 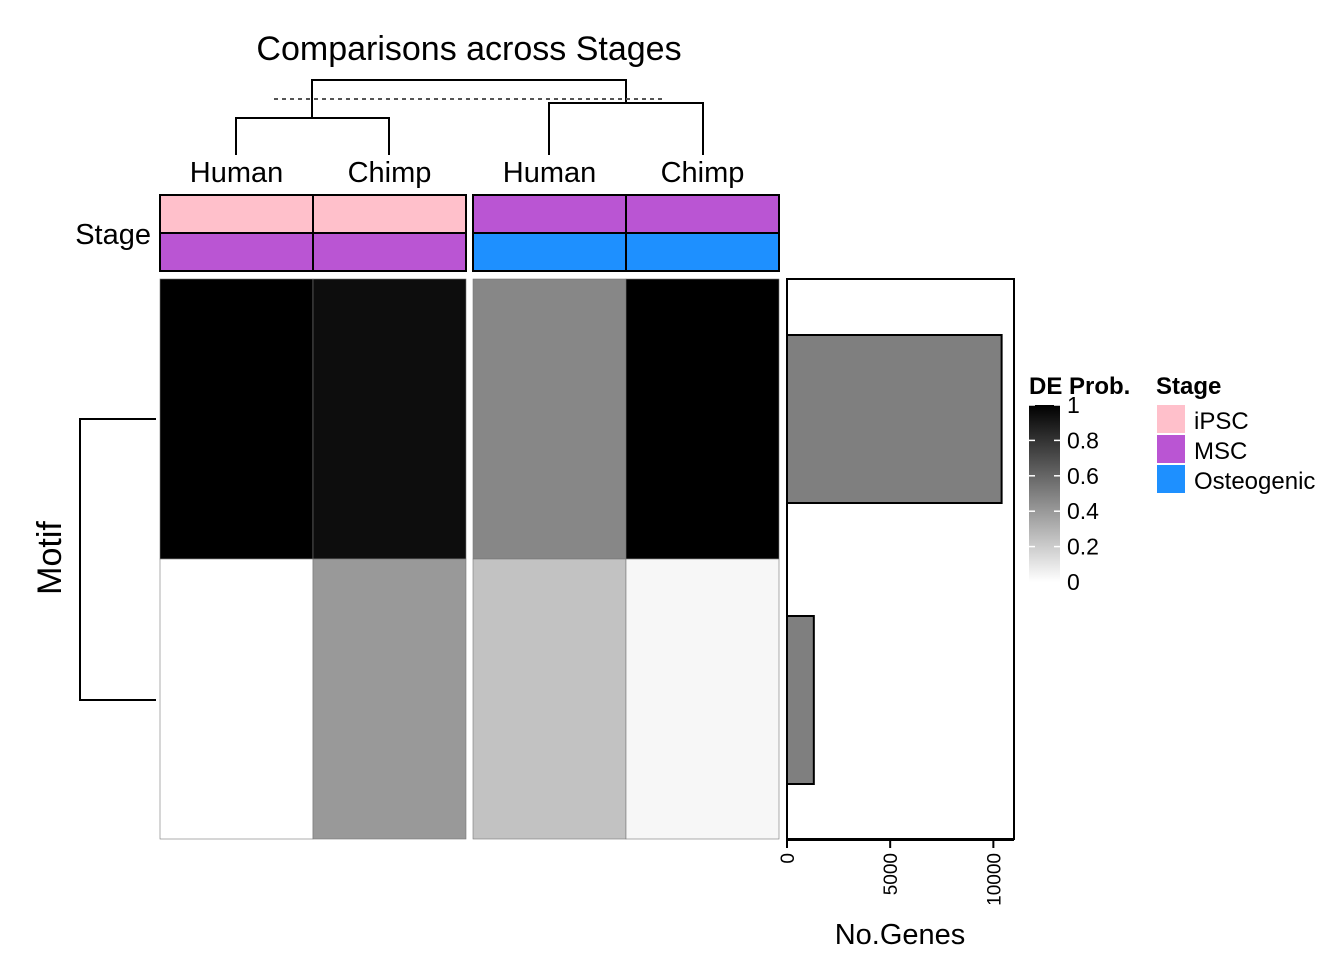 I want to click on de-legend-ticks: 1 0.8 0.6 0.4 0.2 0, so click(x=1064, y=493).